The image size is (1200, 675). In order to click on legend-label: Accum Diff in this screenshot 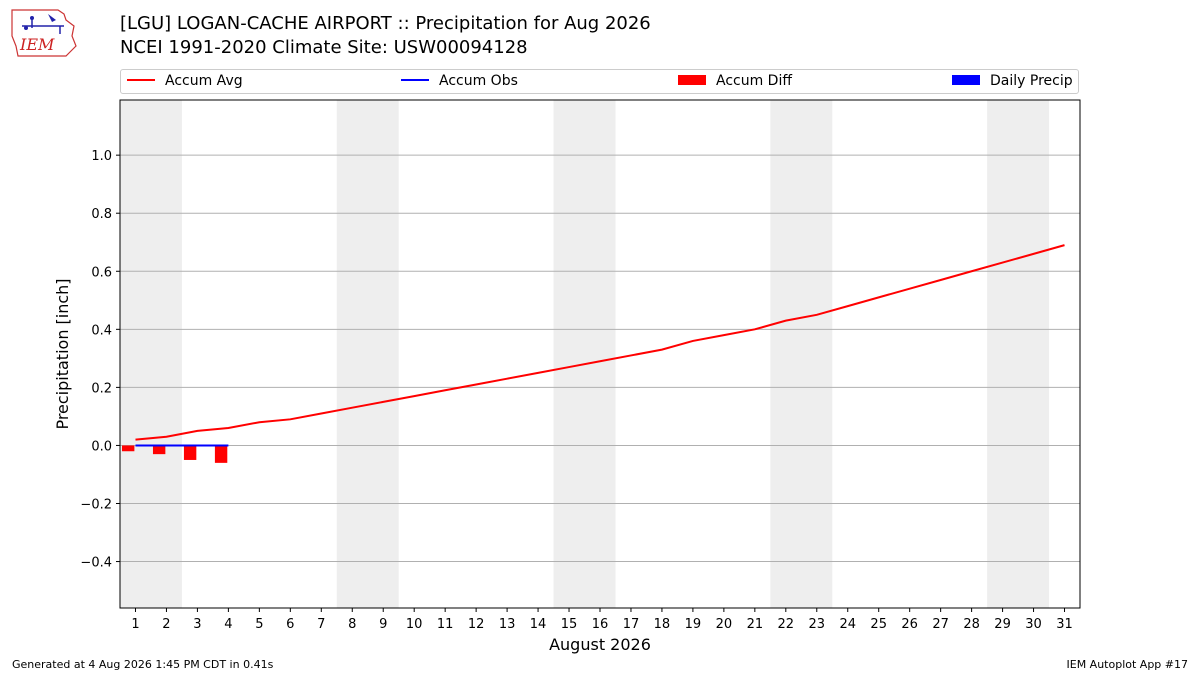, I will do `click(754, 81)`.